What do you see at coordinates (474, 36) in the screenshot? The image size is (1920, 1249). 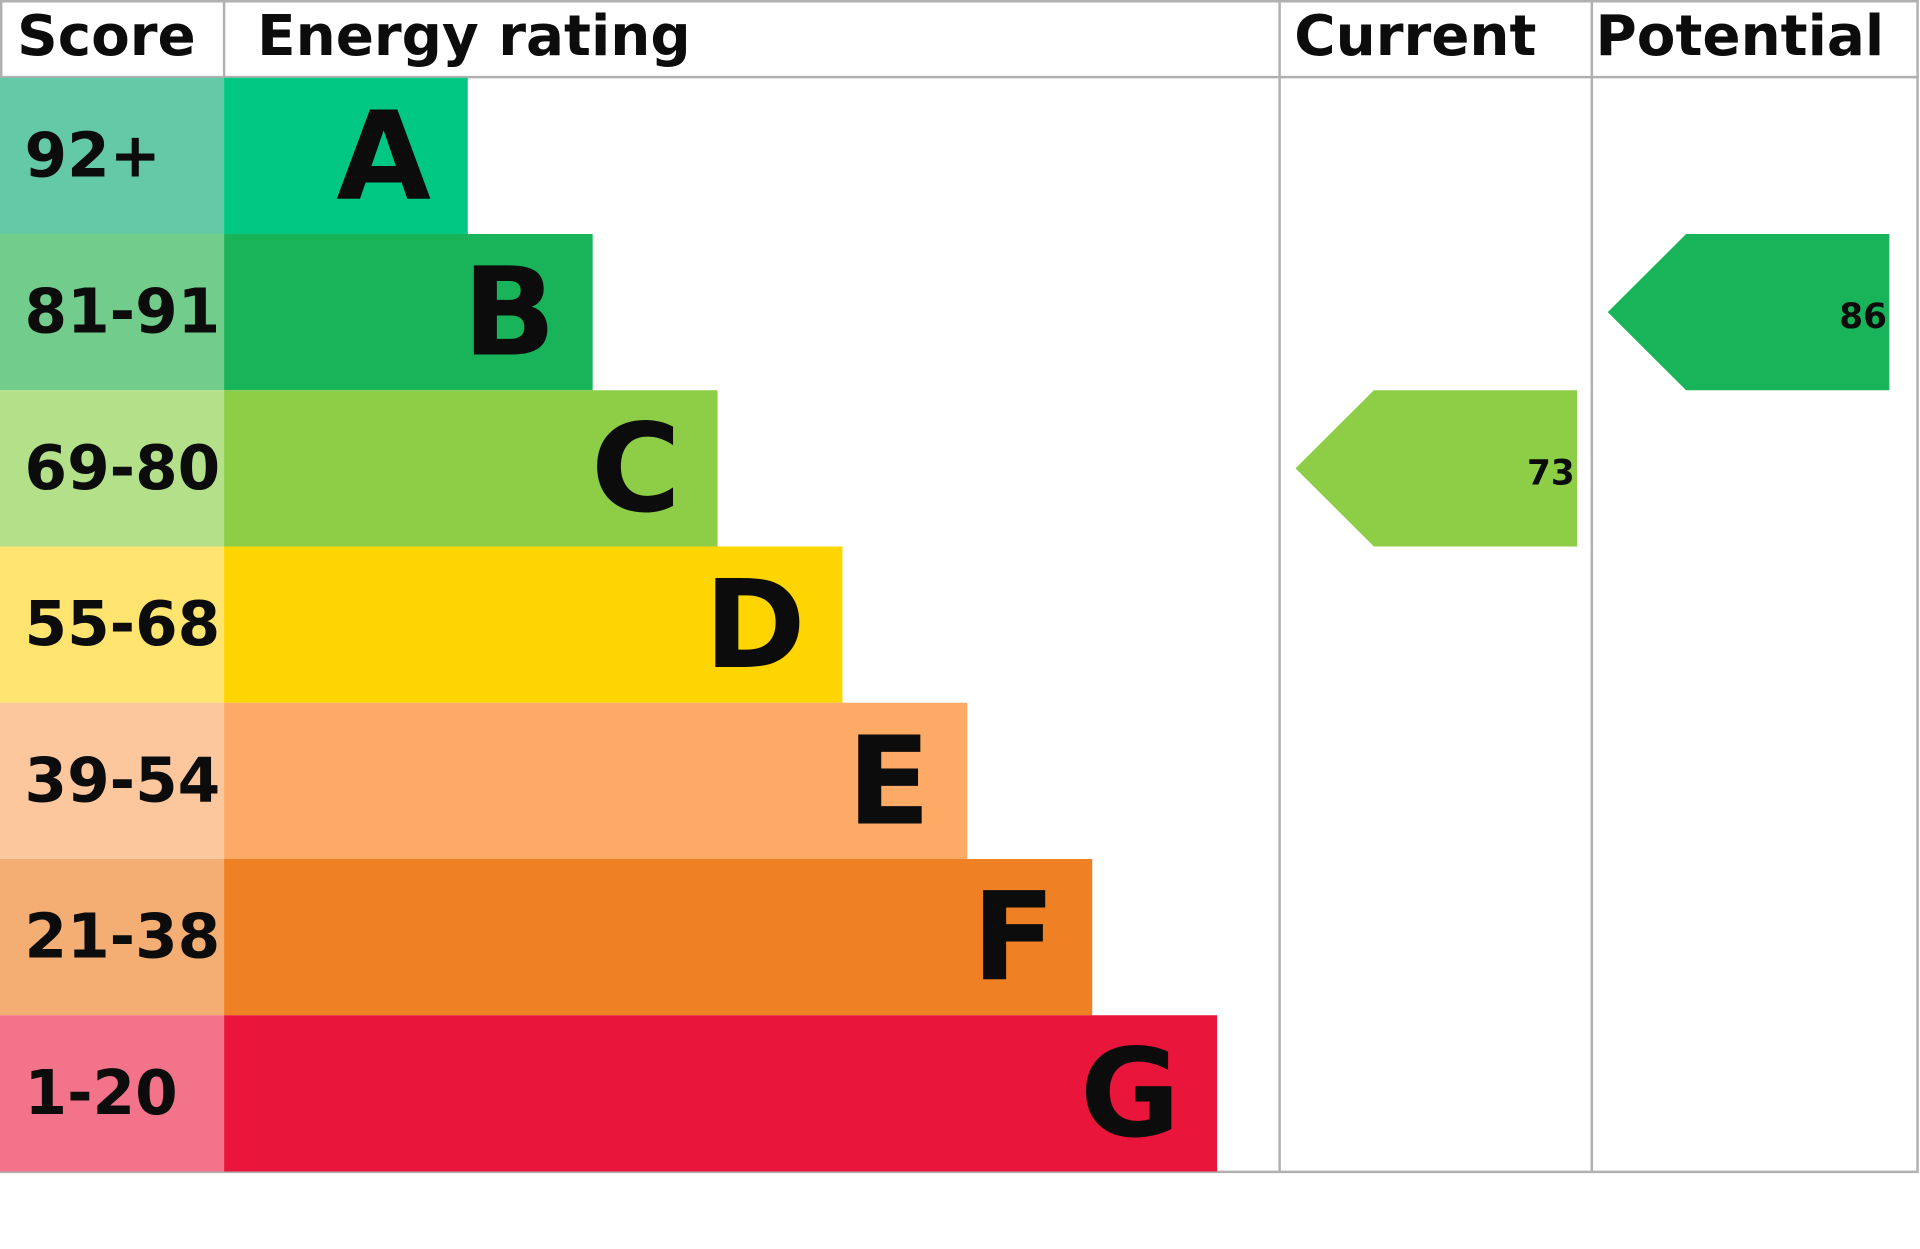 I see `header-rating: Energy rating` at bounding box center [474, 36].